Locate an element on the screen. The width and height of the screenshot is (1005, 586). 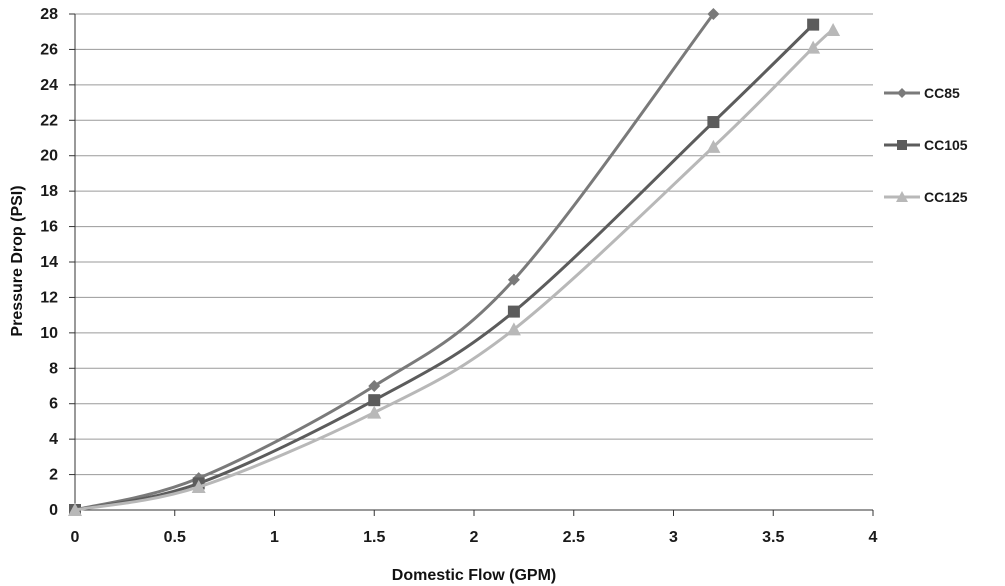
y-tick-label: 14 is located at coordinates (49, 262).